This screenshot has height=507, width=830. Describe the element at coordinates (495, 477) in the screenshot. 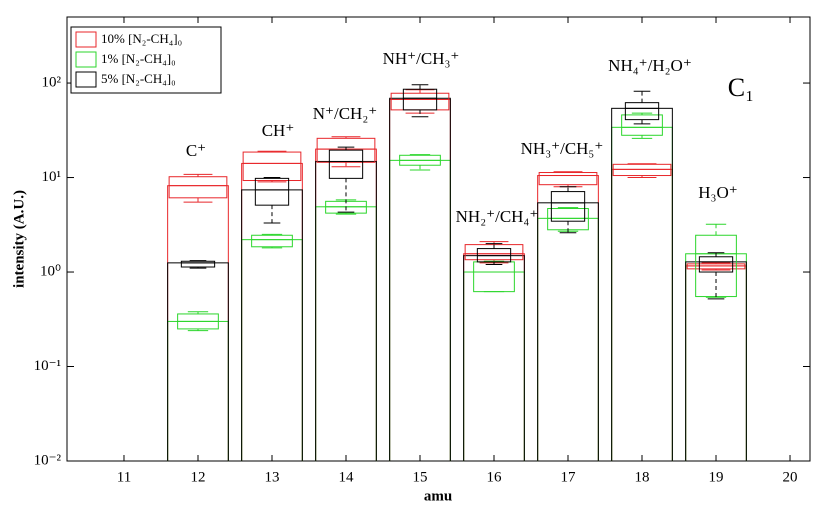

I see `x-tick-label: 16` at that location.